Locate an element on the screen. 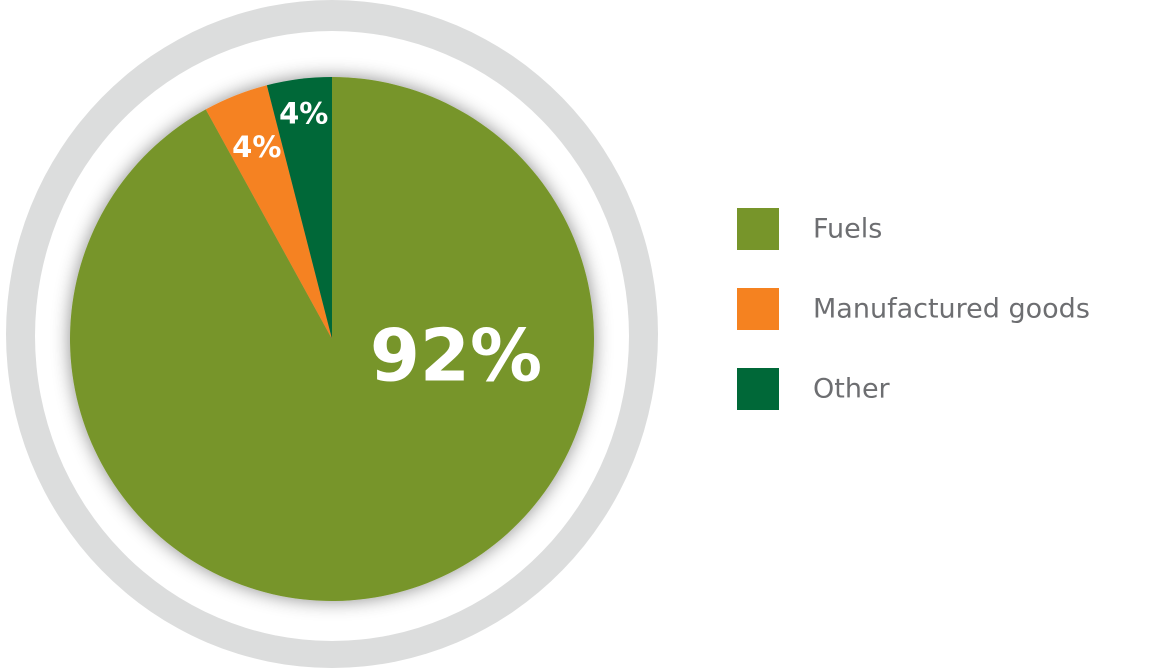  value-labels: 92% 4%4% is located at coordinates (387, 246).